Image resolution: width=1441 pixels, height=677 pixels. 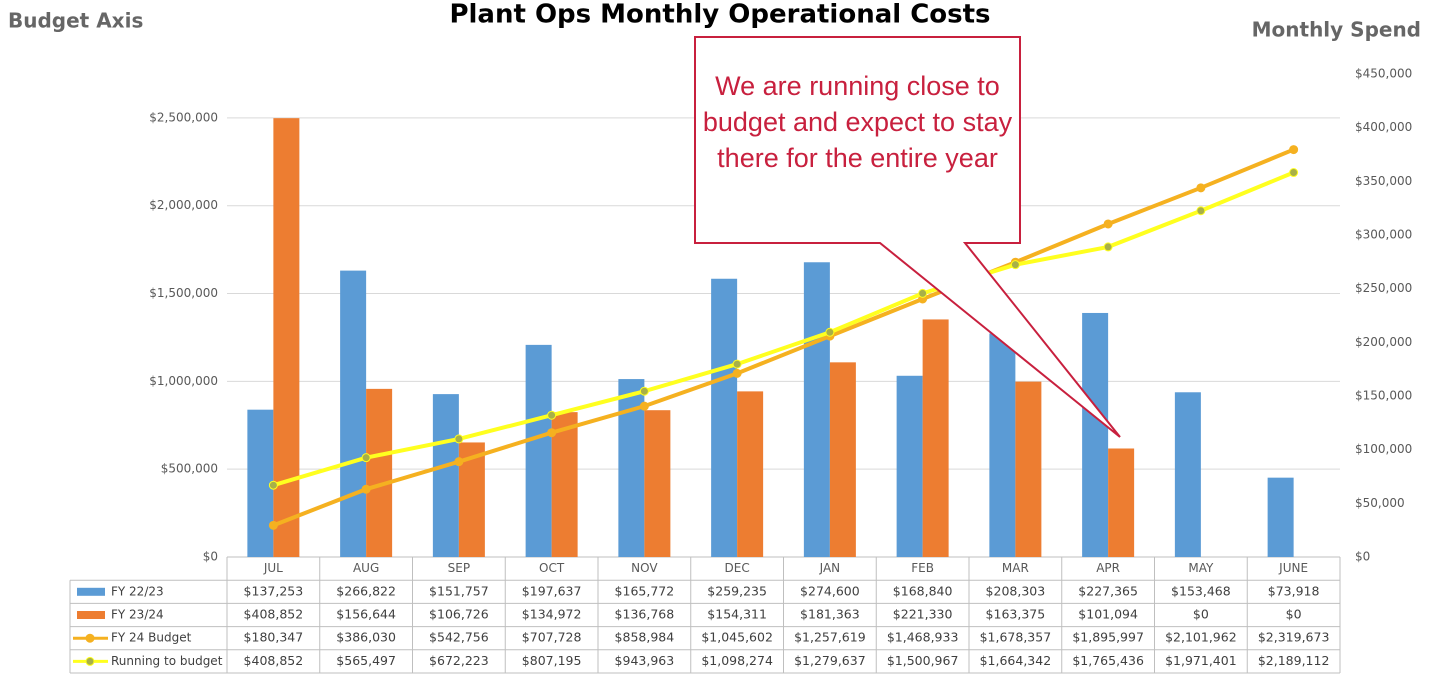 What do you see at coordinates (645, 660) in the screenshot?
I see `data-label: $943,963` at bounding box center [645, 660].